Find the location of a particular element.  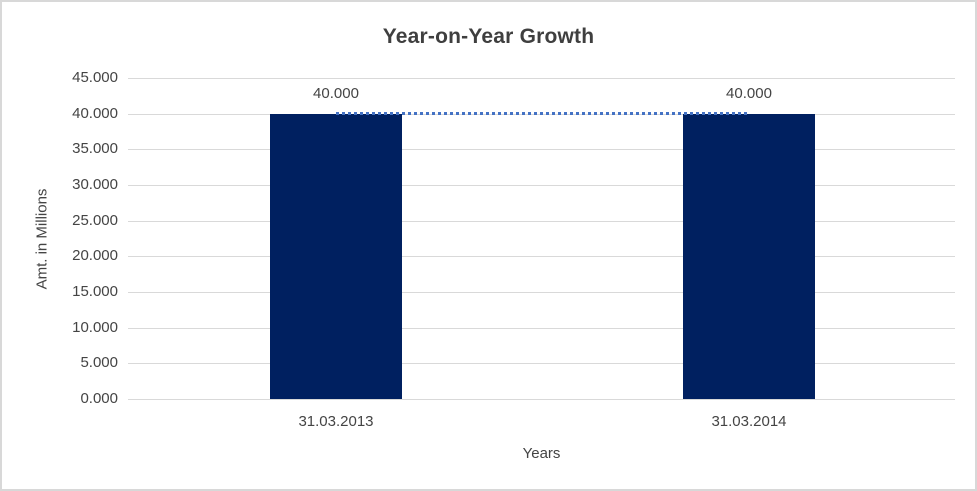

y-axis-title: Amt. in Millions is located at coordinates (42, 239).